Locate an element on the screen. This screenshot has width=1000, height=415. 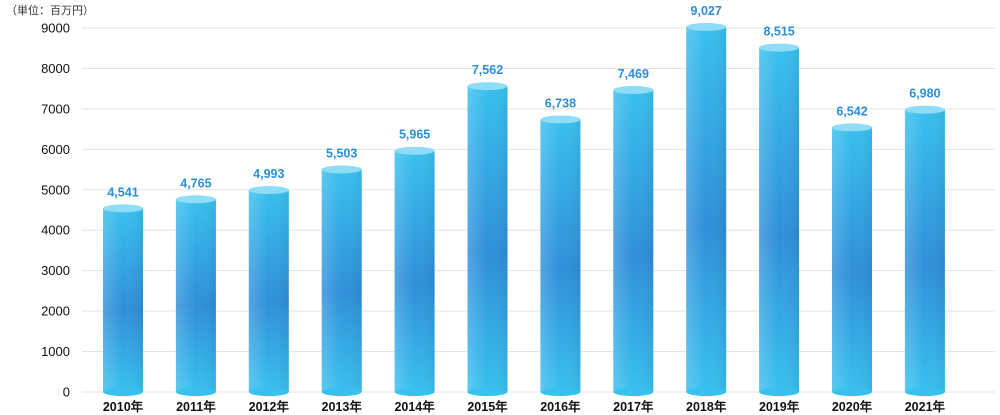
value-label: 8,515 is located at coordinates (778, 32).